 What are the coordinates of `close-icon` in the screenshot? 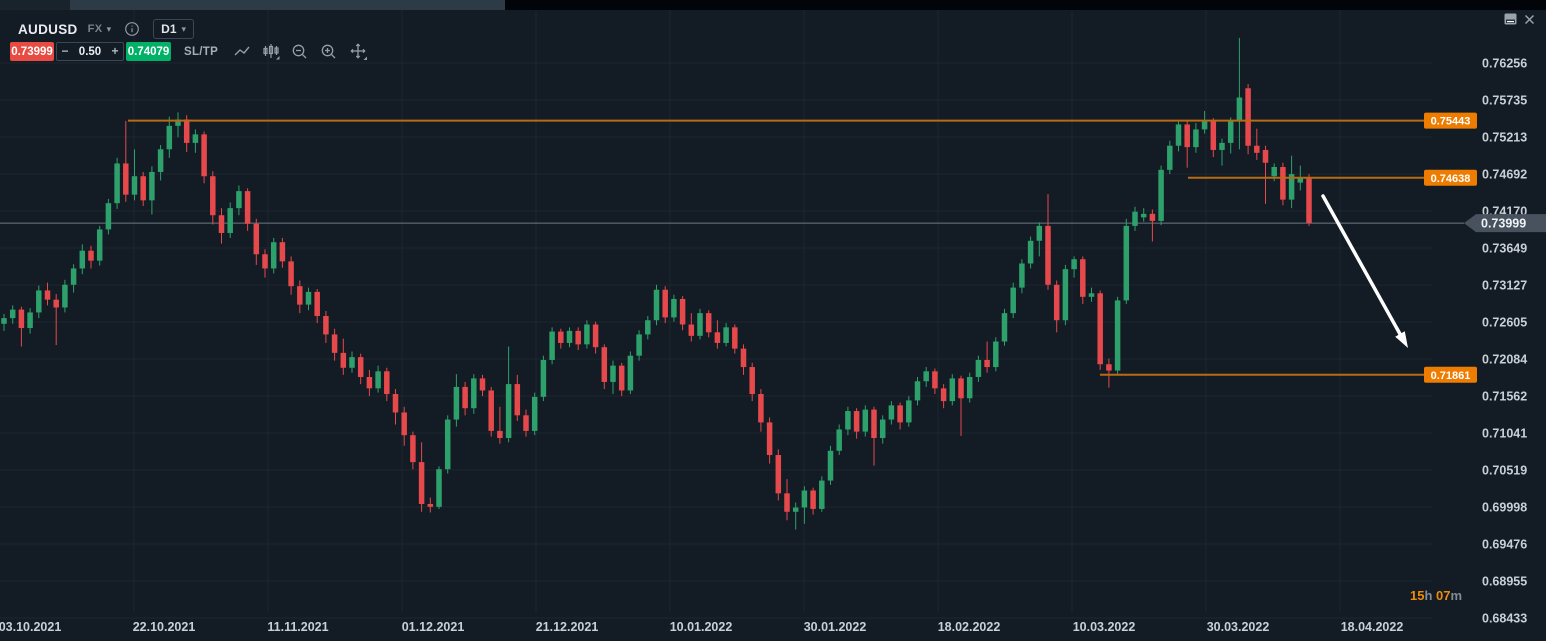 It's located at (1529, 19).